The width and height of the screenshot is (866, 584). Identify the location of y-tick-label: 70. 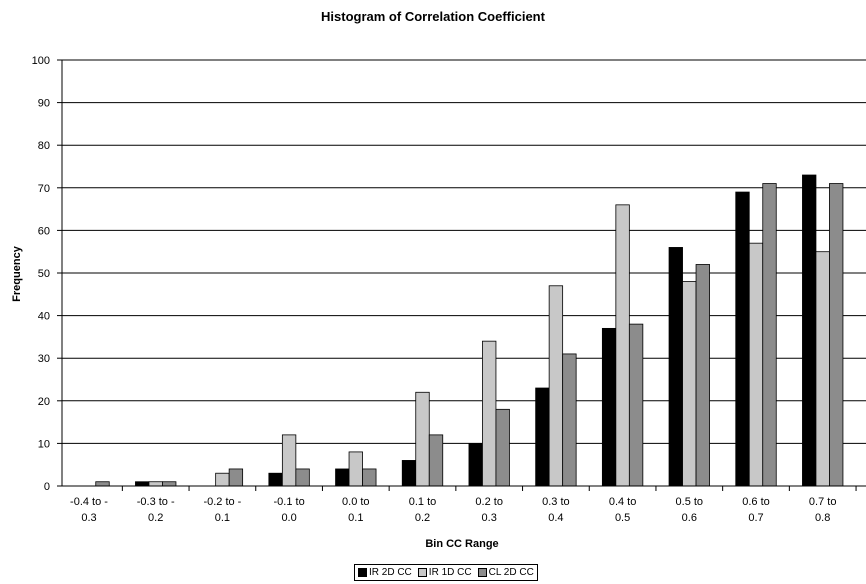
(44, 189).